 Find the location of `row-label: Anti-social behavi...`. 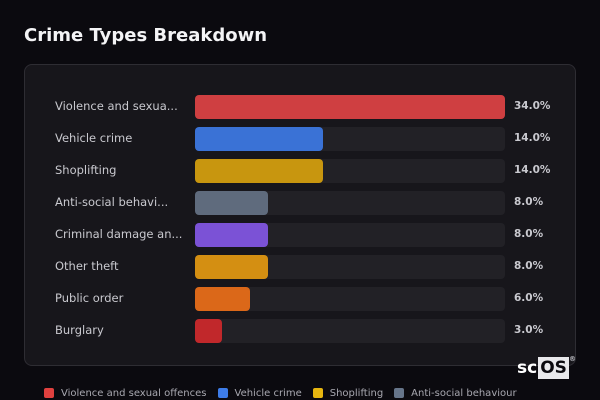

row-label: Anti-social behavi... is located at coordinates (112, 202).